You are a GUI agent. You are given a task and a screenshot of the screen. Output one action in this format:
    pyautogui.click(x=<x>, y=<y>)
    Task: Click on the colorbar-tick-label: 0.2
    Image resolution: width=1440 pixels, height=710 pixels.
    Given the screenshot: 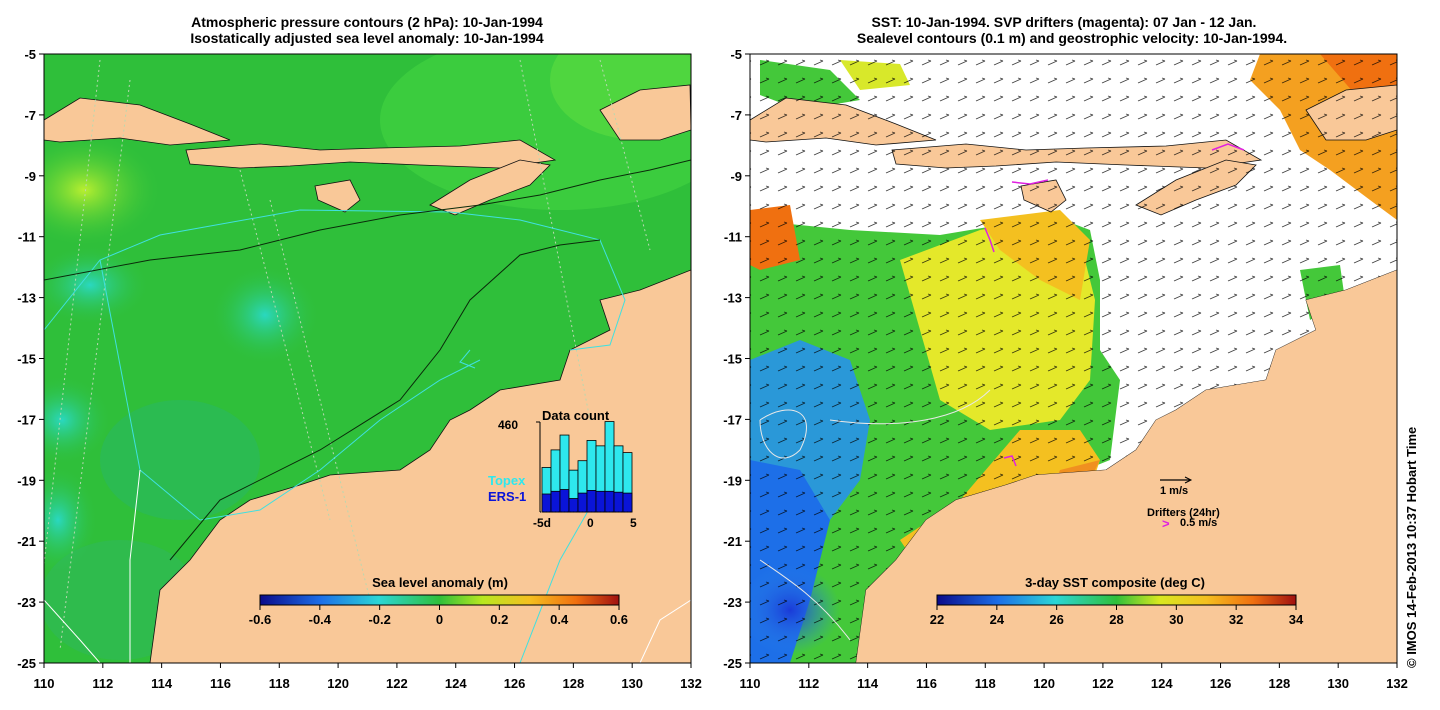 What is the action you would take?
    pyautogui.click(x=499, y=619)
    